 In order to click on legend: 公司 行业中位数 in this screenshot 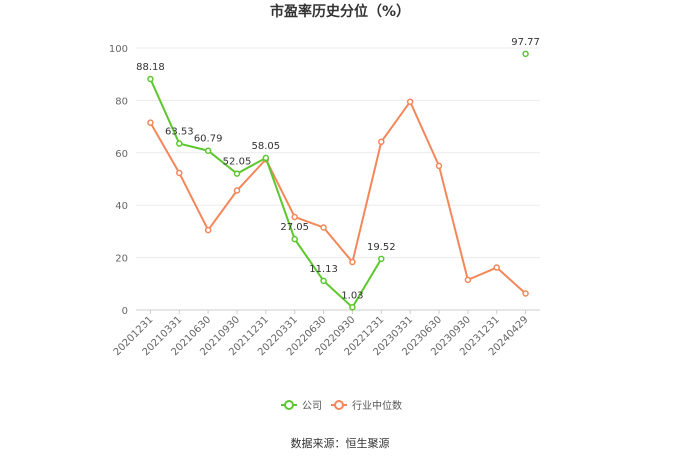, I will do `click(341, 405)`.